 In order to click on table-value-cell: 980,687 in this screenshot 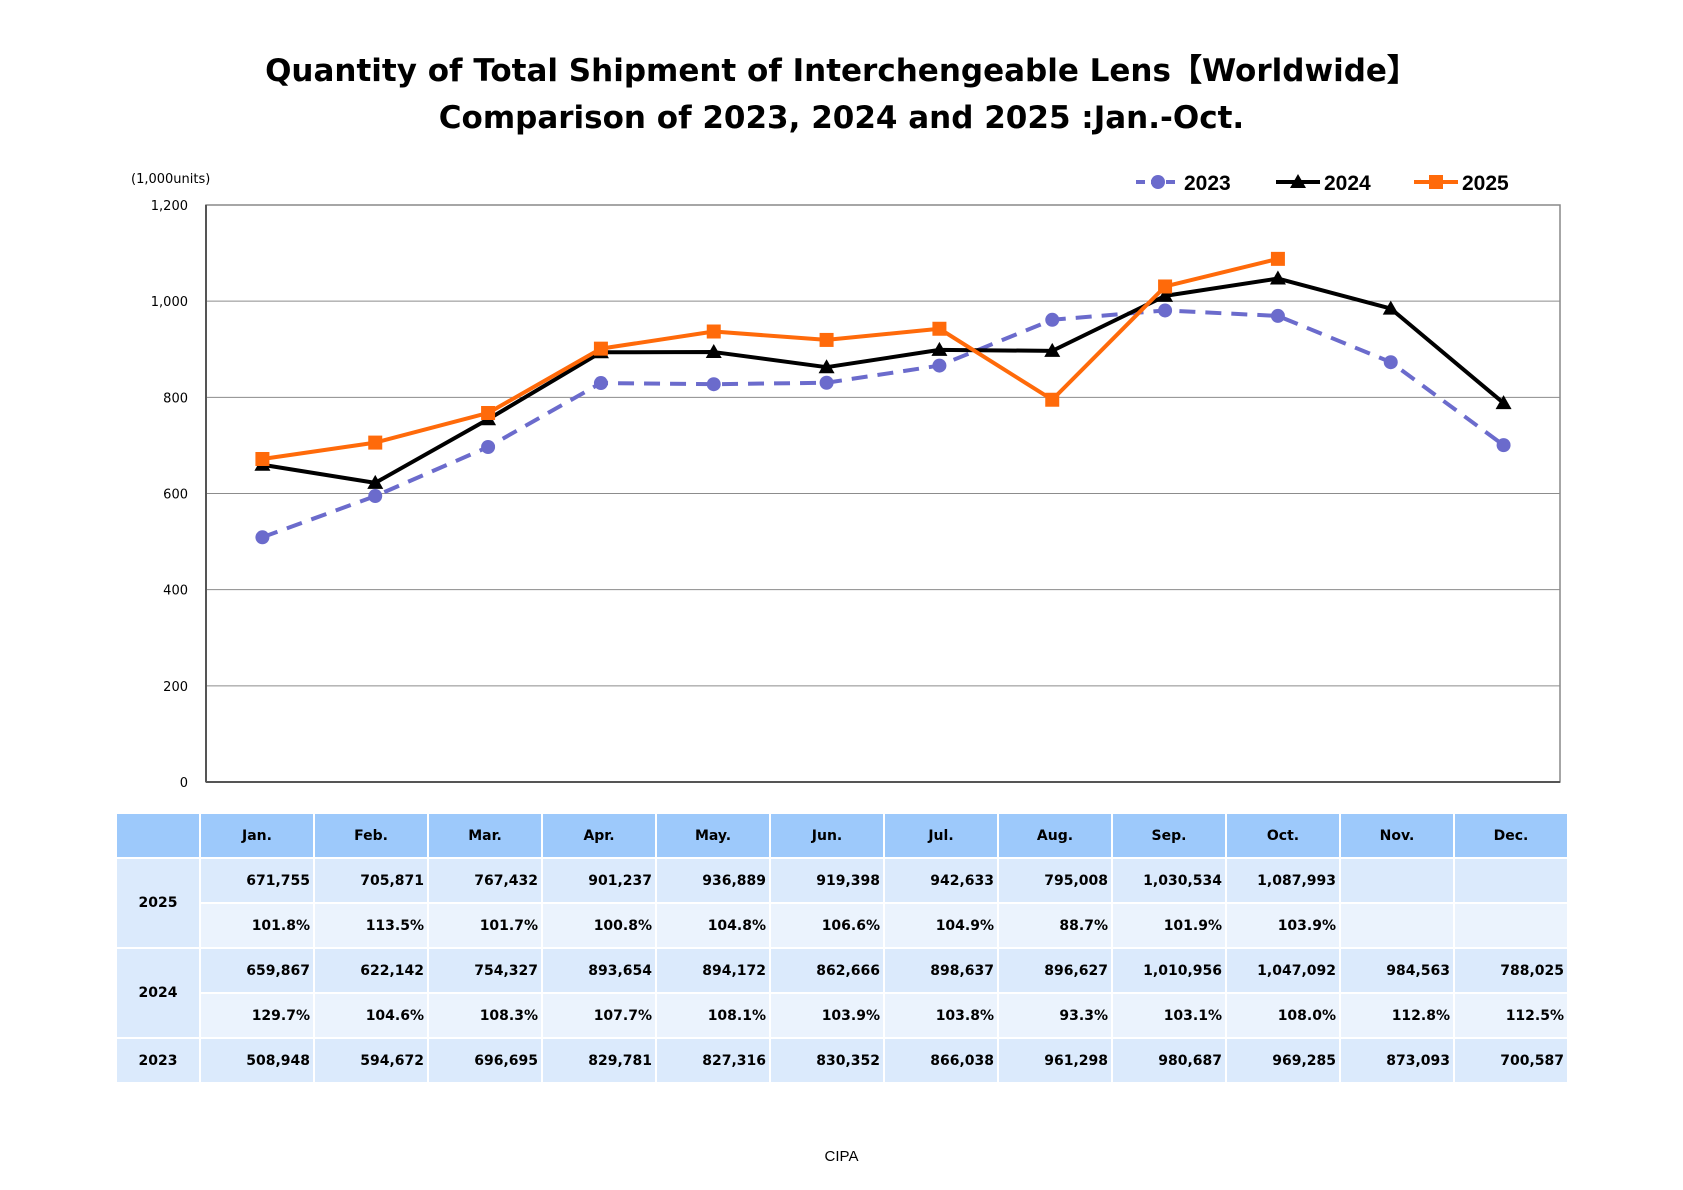, I will do `click(1169, 1060)`.